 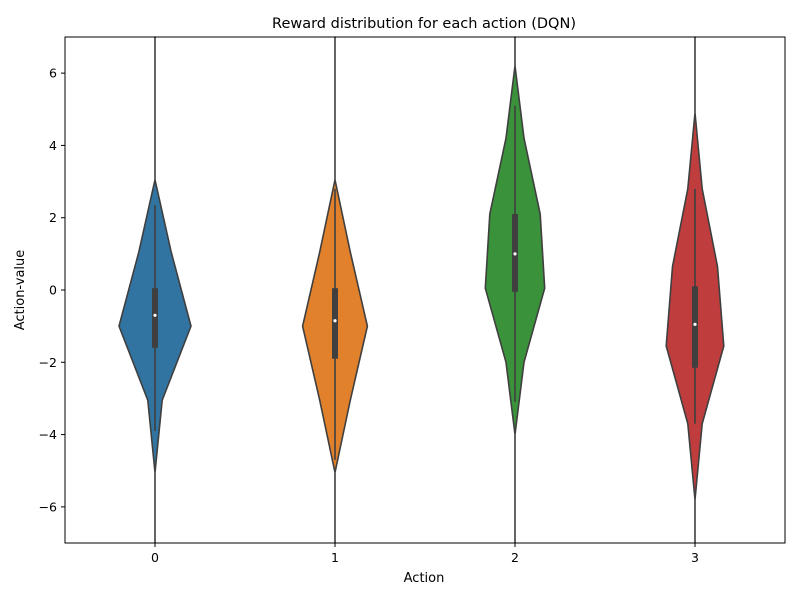 What do you see at coordinates (424, 578) in the screenshot?
I see `x-axis-label: Action` at bounding box center [424, 578].